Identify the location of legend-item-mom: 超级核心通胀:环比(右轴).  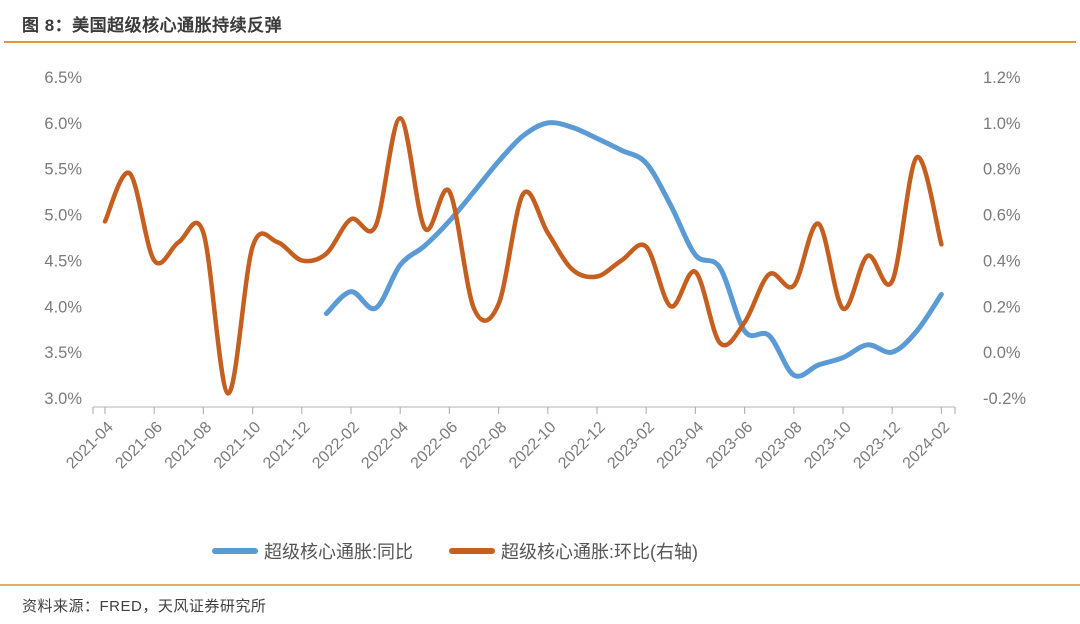
(573, 551).